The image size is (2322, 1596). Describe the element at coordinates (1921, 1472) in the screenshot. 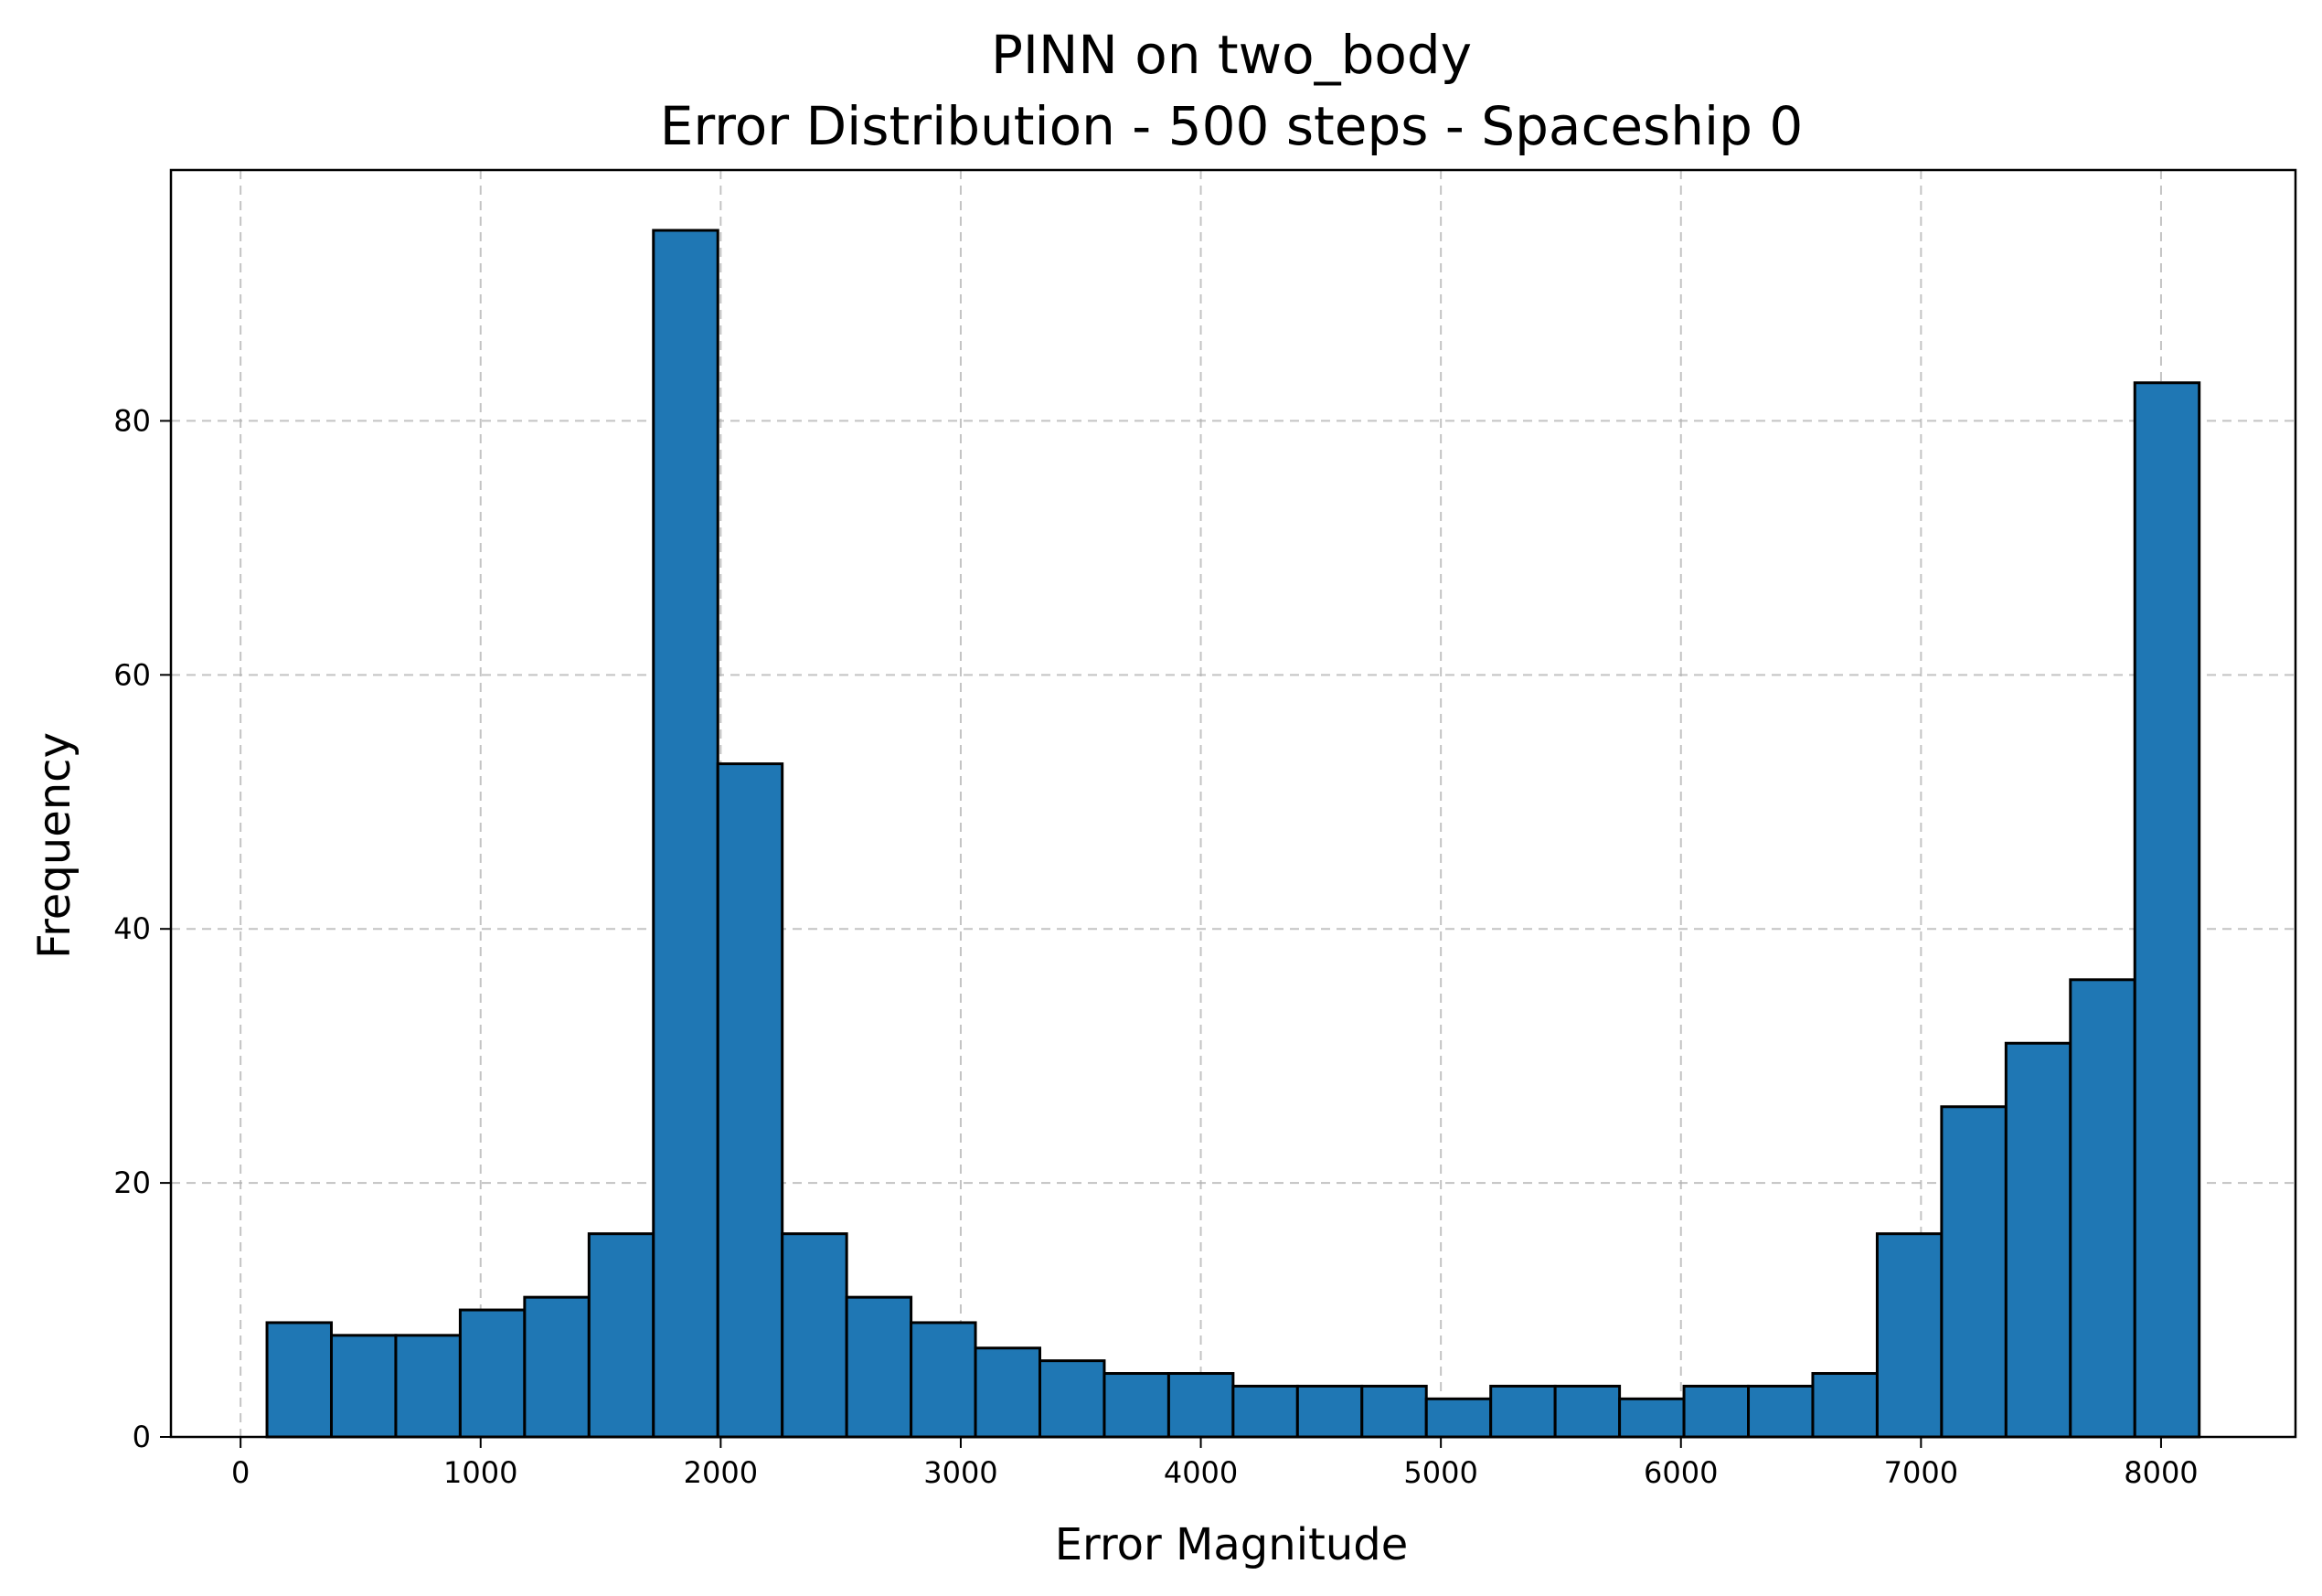

I see `x-tick-label-7: 7000` at that location.